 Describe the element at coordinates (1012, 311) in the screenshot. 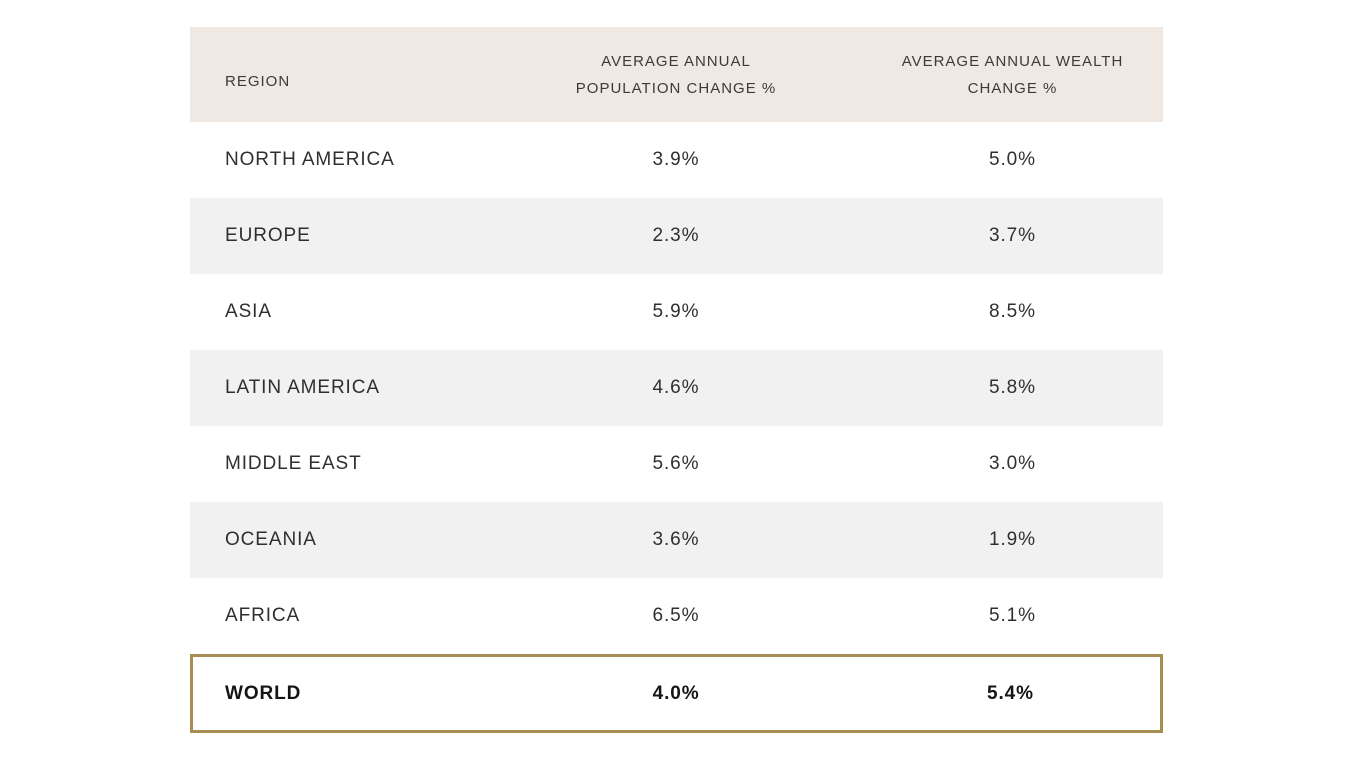

I see `wealth-change-cell: 8.5%` at that location.